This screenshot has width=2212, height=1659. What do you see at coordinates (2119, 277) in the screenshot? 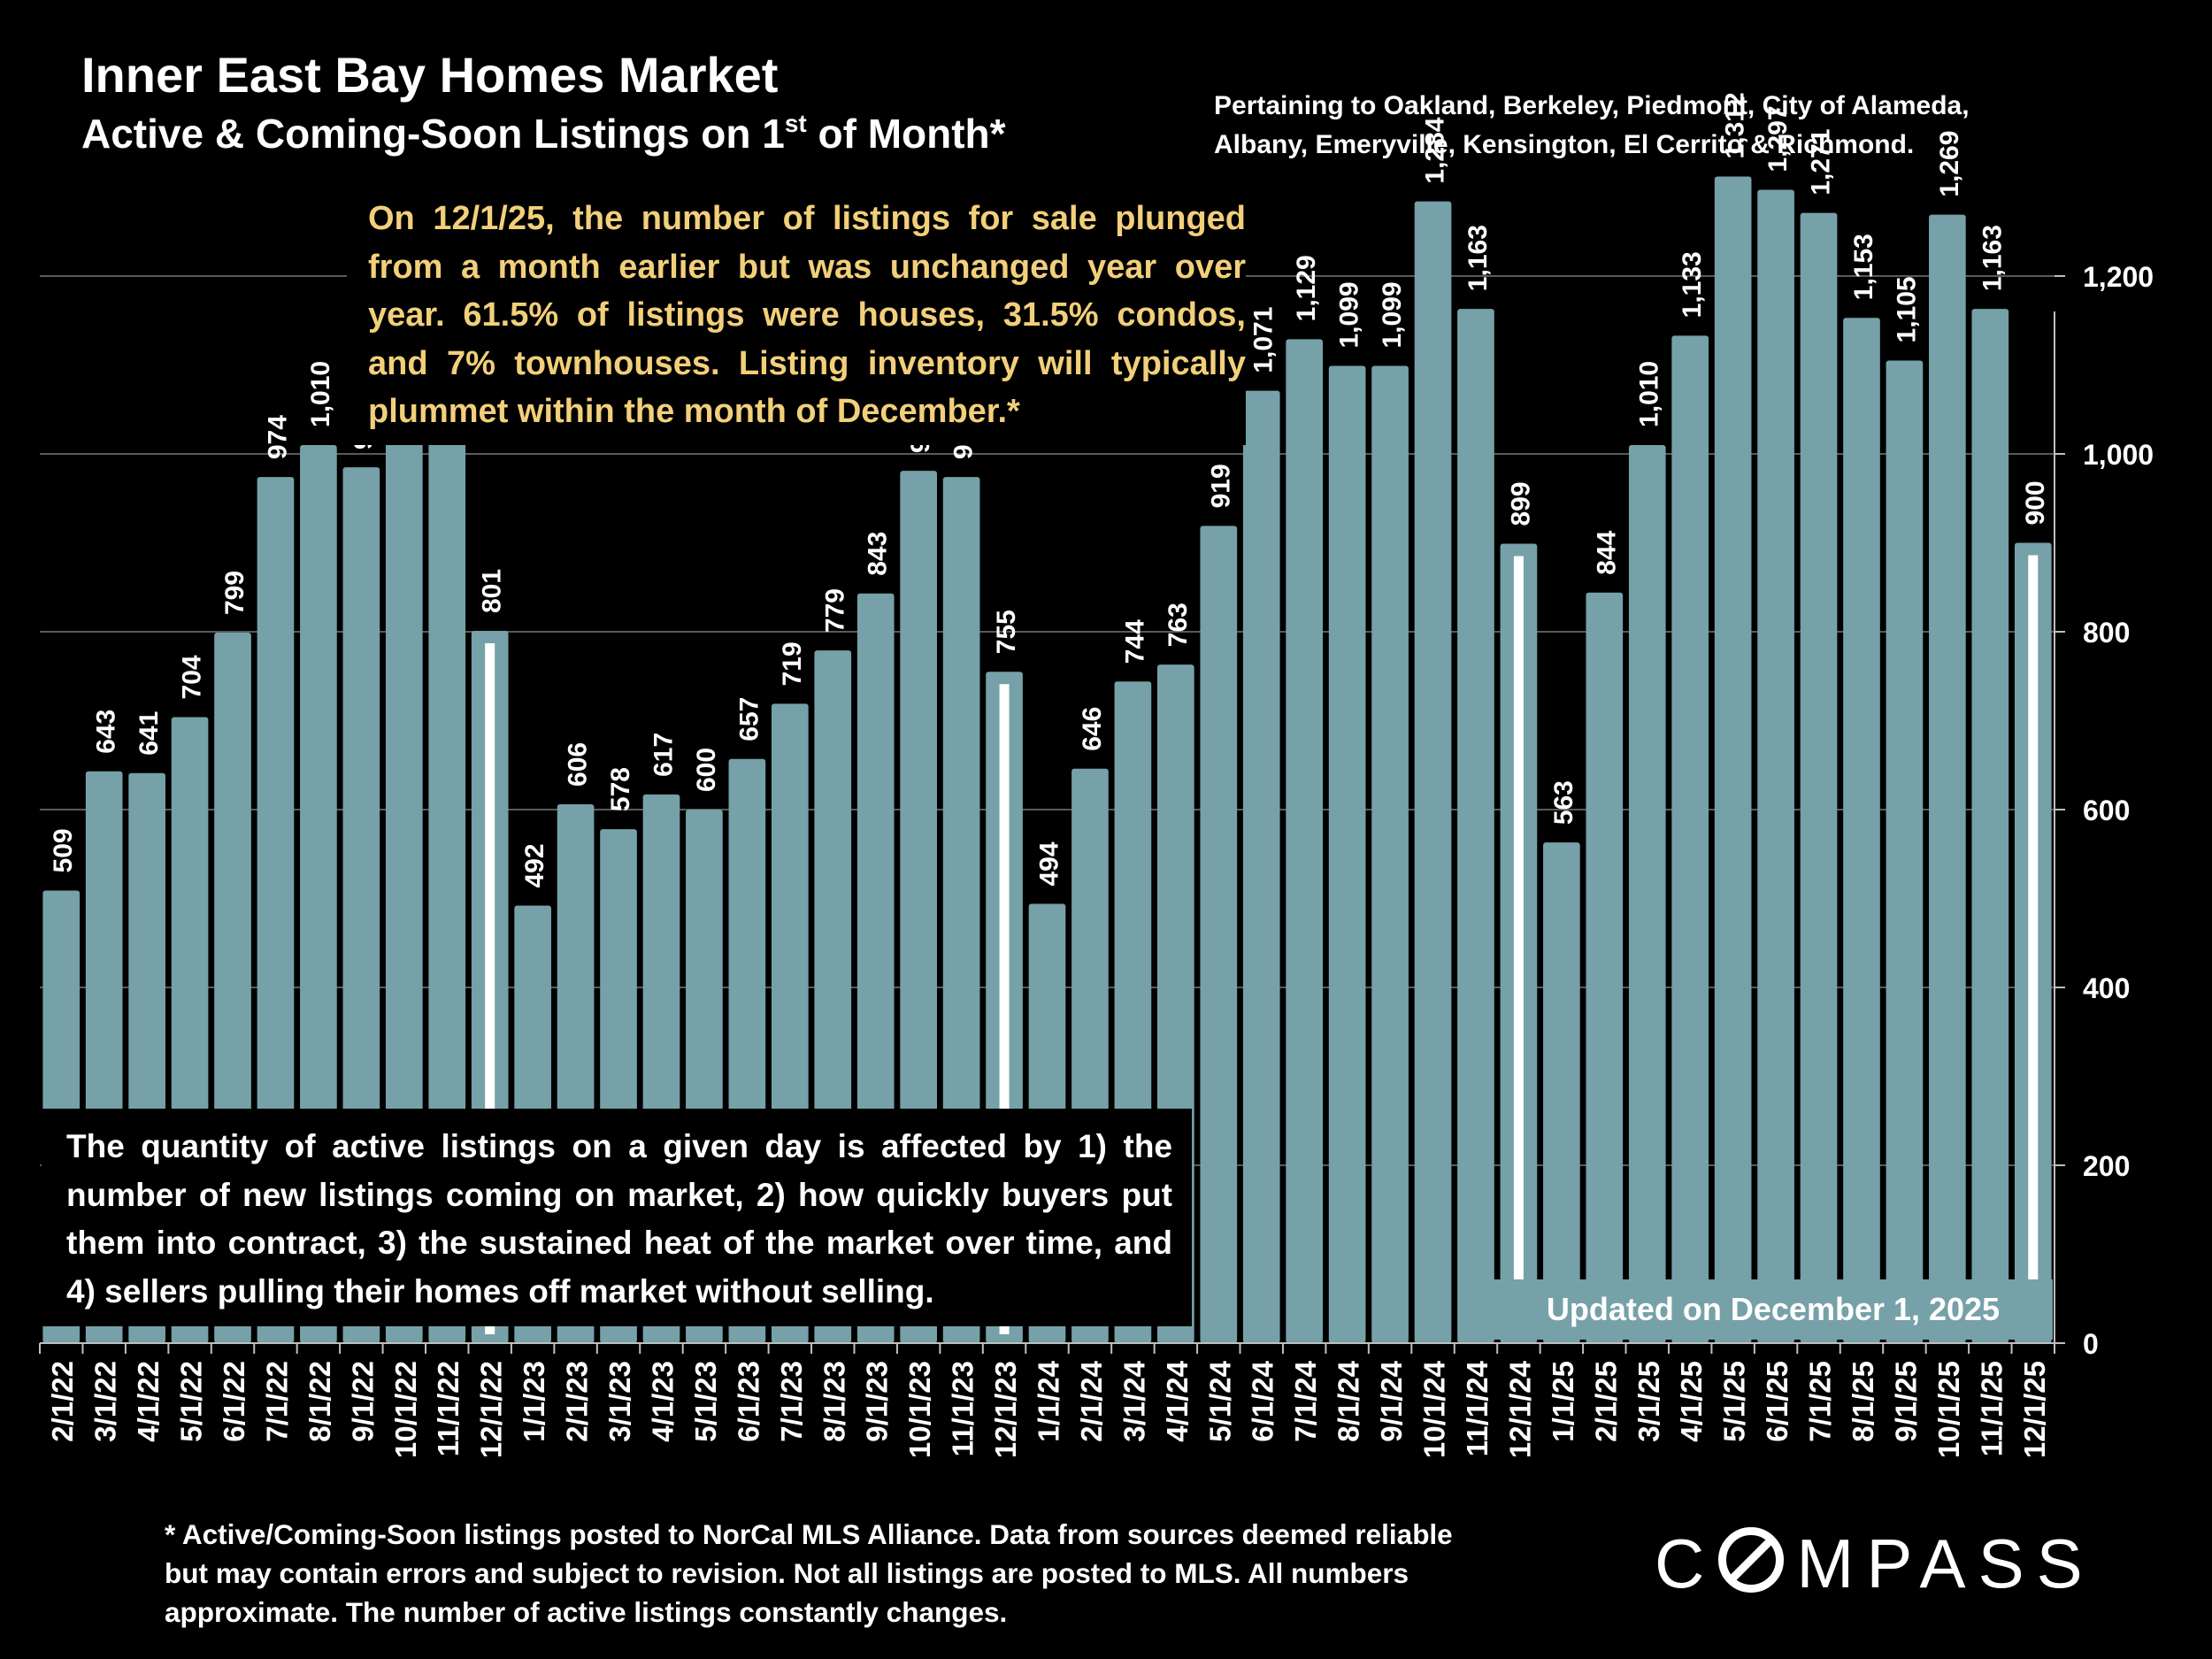
I see `y-tick-label: 1,200` at bounding box center [2119, 277].